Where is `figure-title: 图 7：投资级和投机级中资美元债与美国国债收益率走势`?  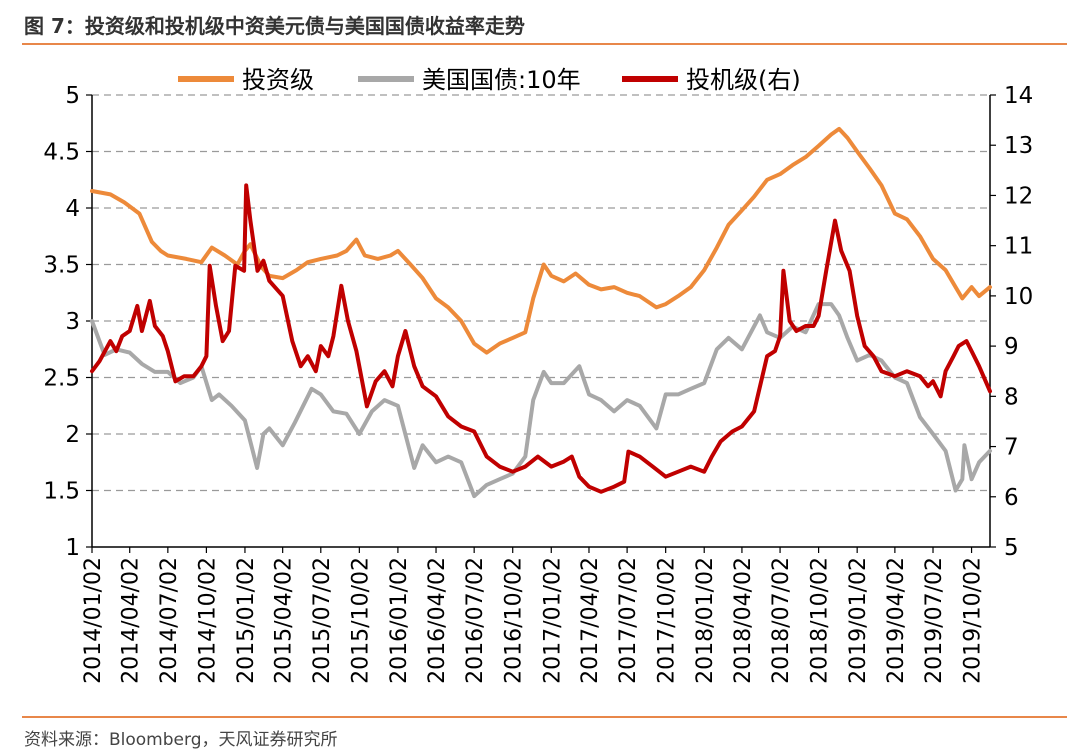 figure-title: 图 7：投资级和投机级中资美元债与美国国债收益率走势 is located at coordinates (274, 26).